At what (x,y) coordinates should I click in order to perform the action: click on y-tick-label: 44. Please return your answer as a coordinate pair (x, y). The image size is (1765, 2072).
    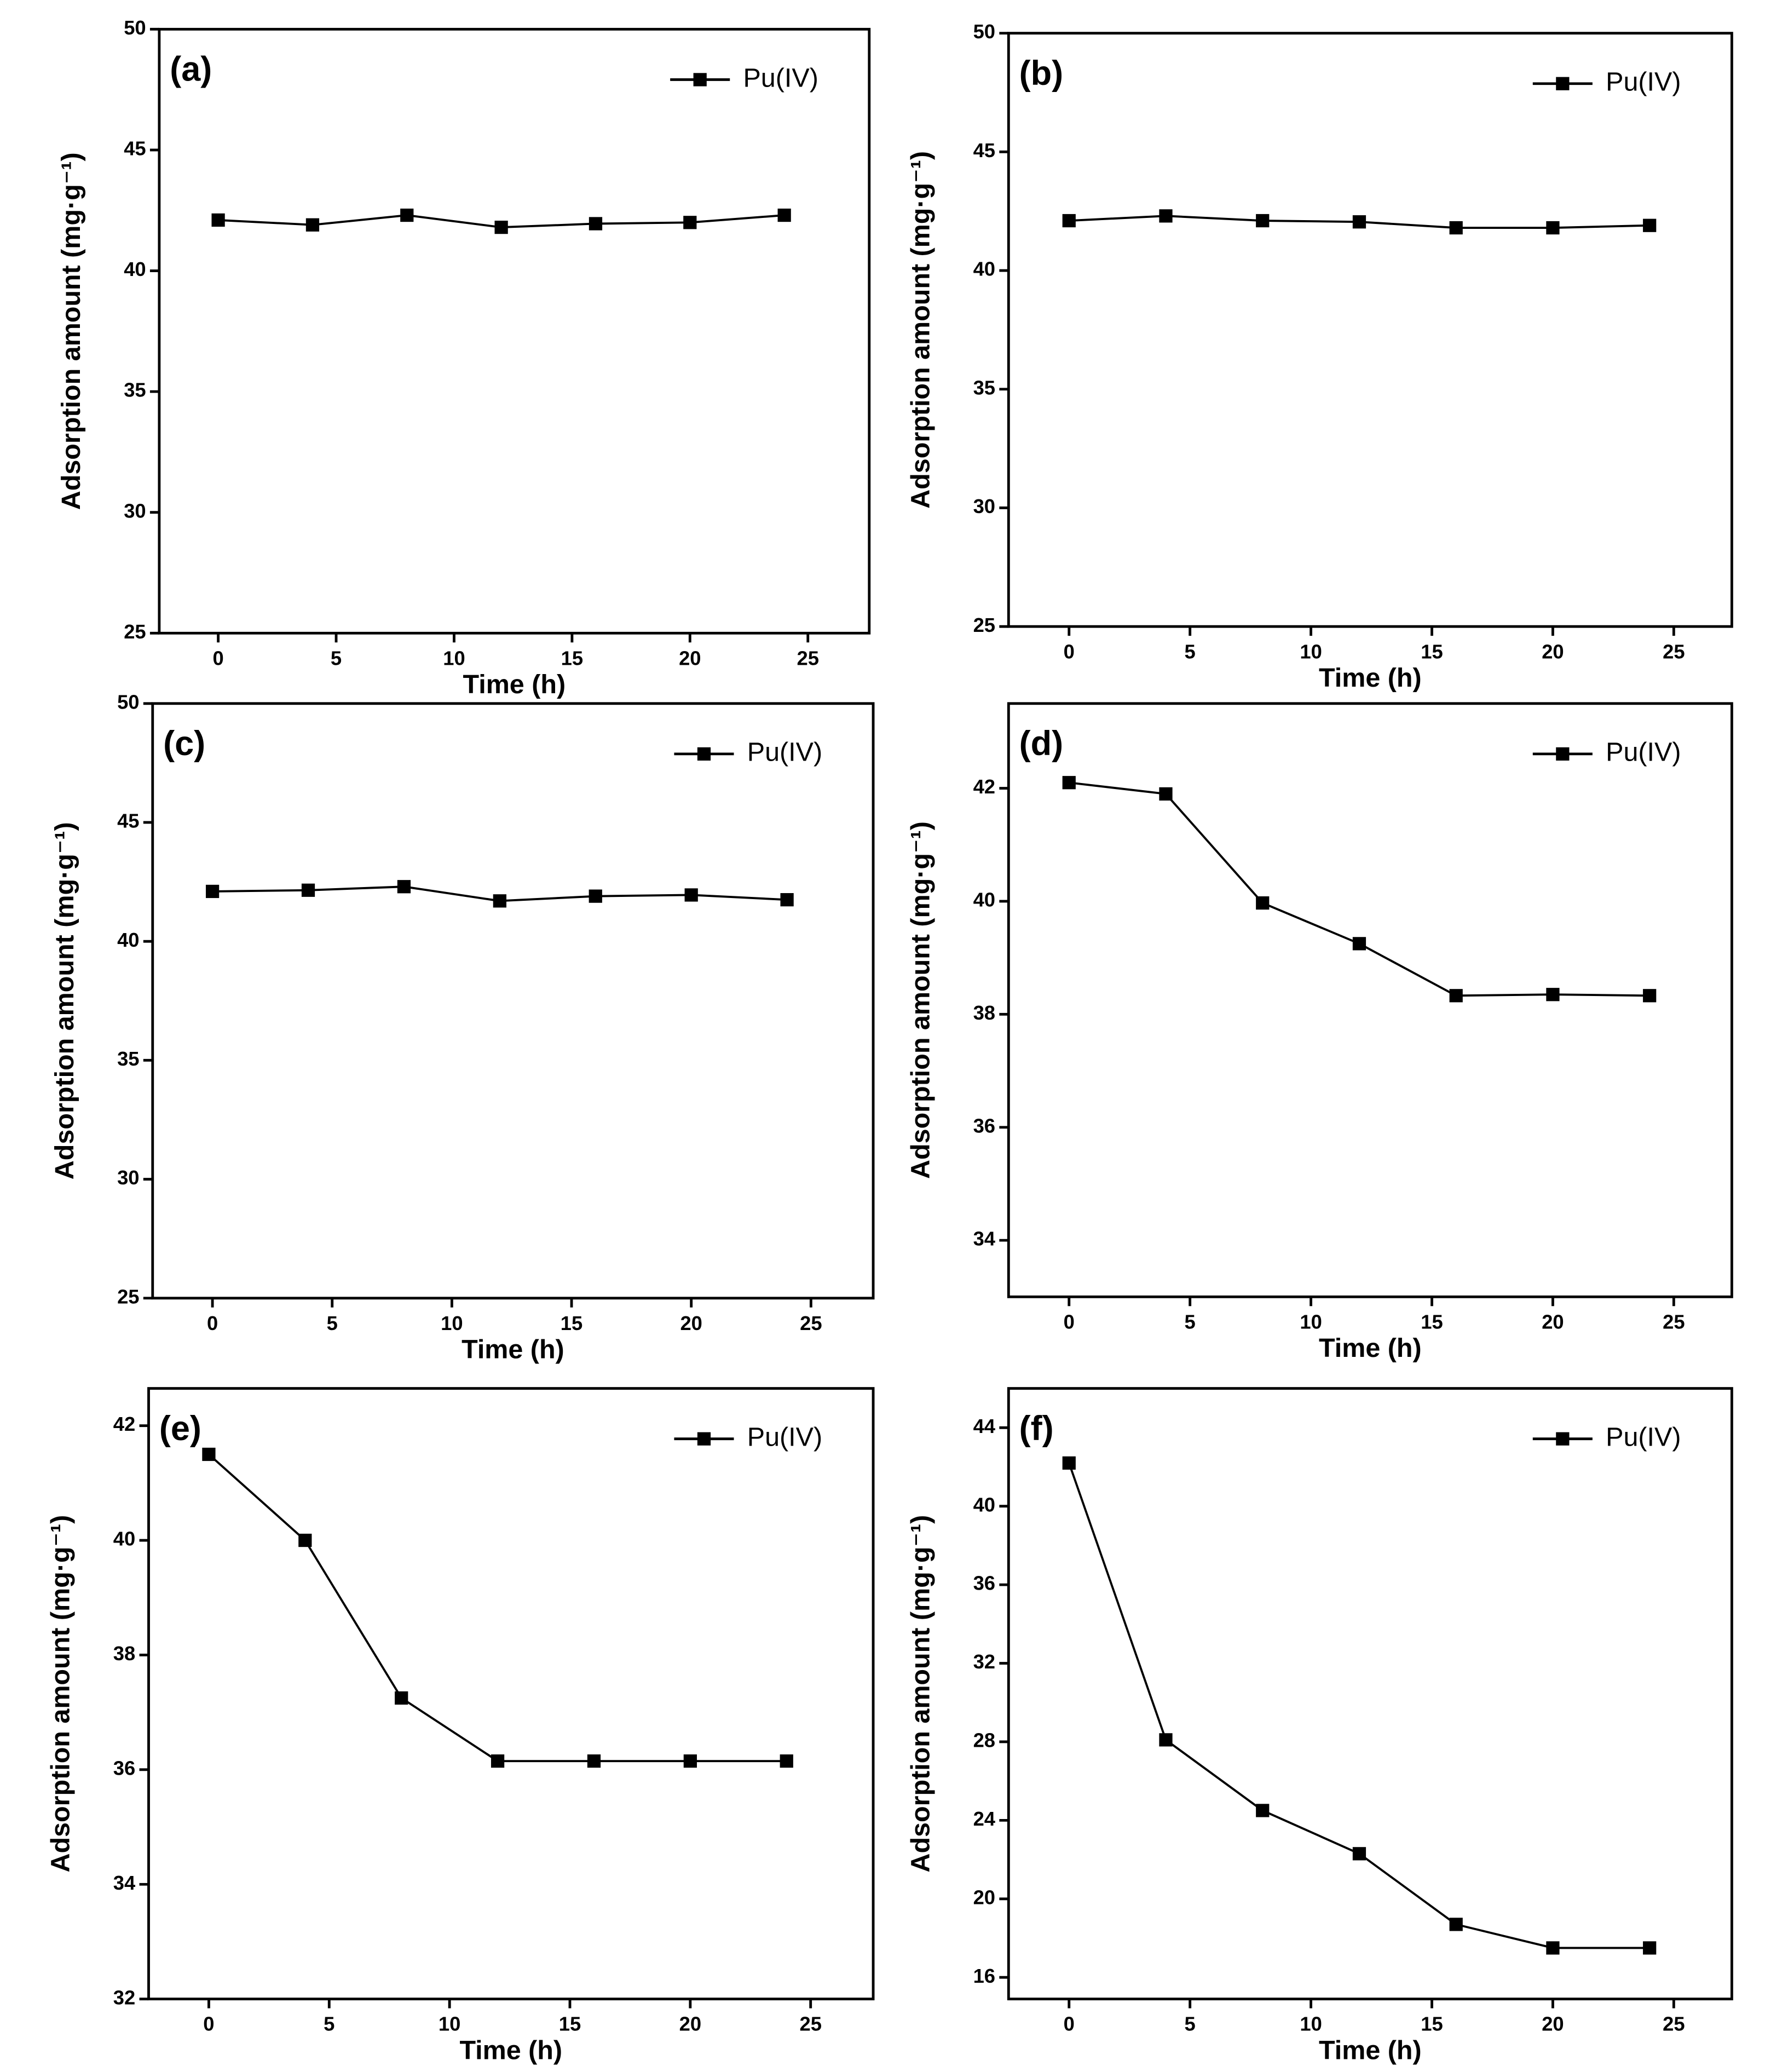
    Looking at the image, I should click on (984, 1426).